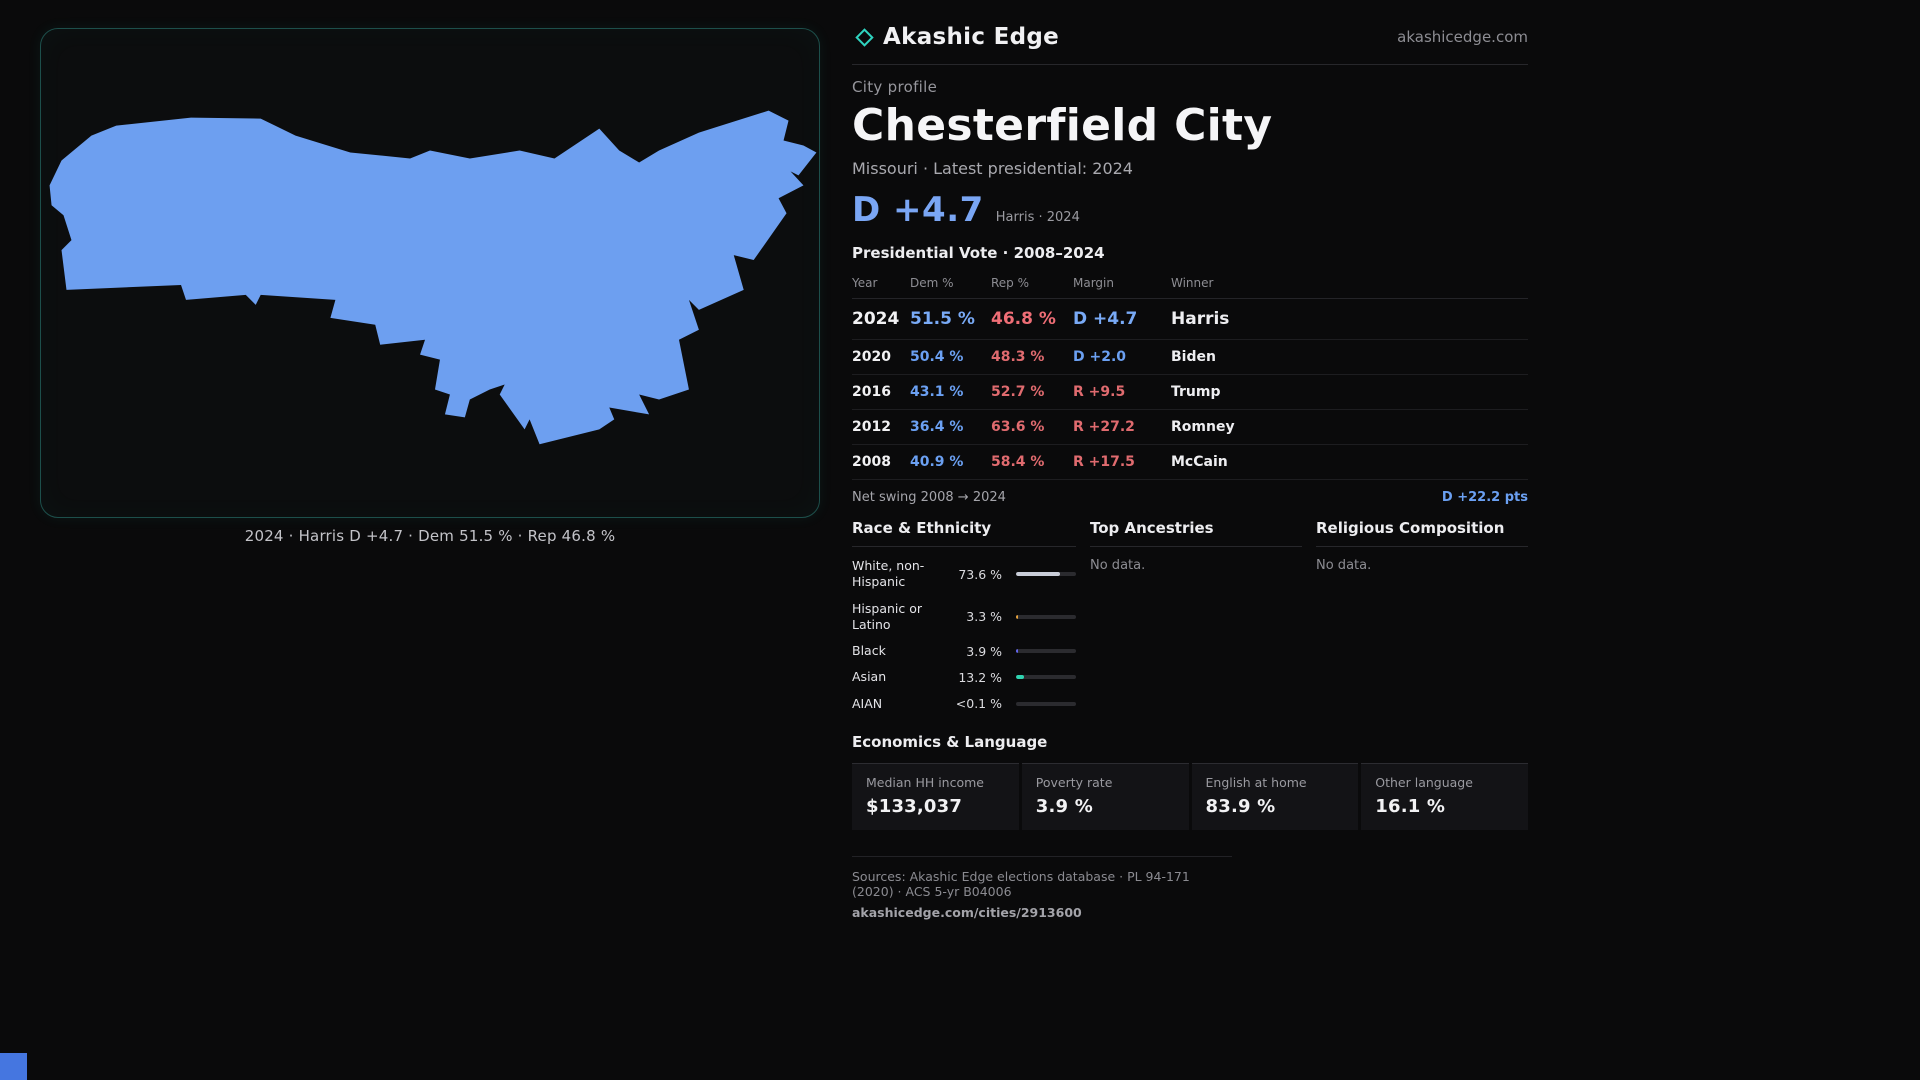 The height and width of the screenshot is (1080, 1920). I want to click on row-year: 2008, so click(871, 462).